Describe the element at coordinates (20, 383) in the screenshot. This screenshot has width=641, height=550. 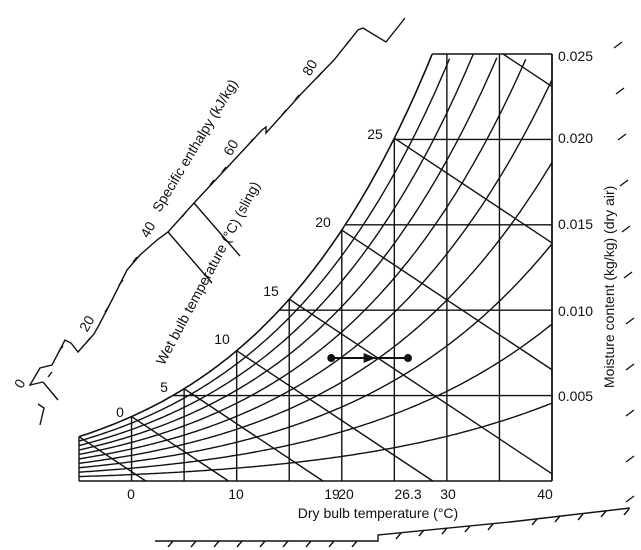
I see `enthalpy-tick-0: 0` at that location.